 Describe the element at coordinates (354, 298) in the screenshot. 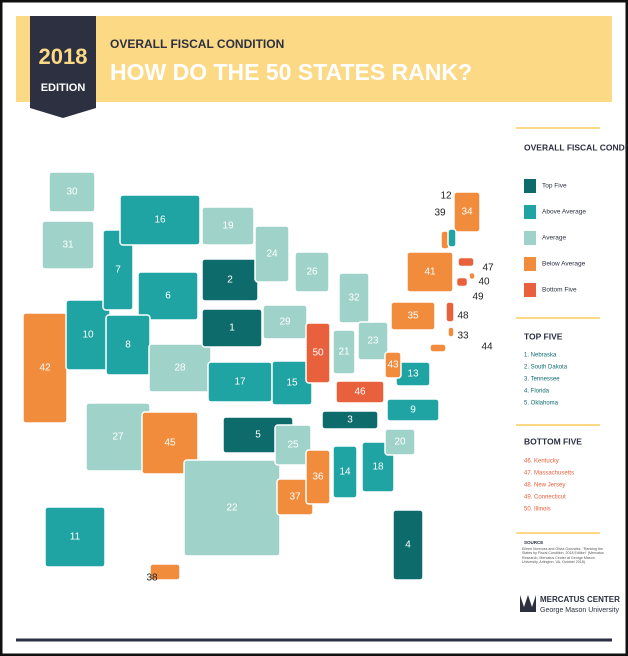

I see `state-rank: 32` at that location.